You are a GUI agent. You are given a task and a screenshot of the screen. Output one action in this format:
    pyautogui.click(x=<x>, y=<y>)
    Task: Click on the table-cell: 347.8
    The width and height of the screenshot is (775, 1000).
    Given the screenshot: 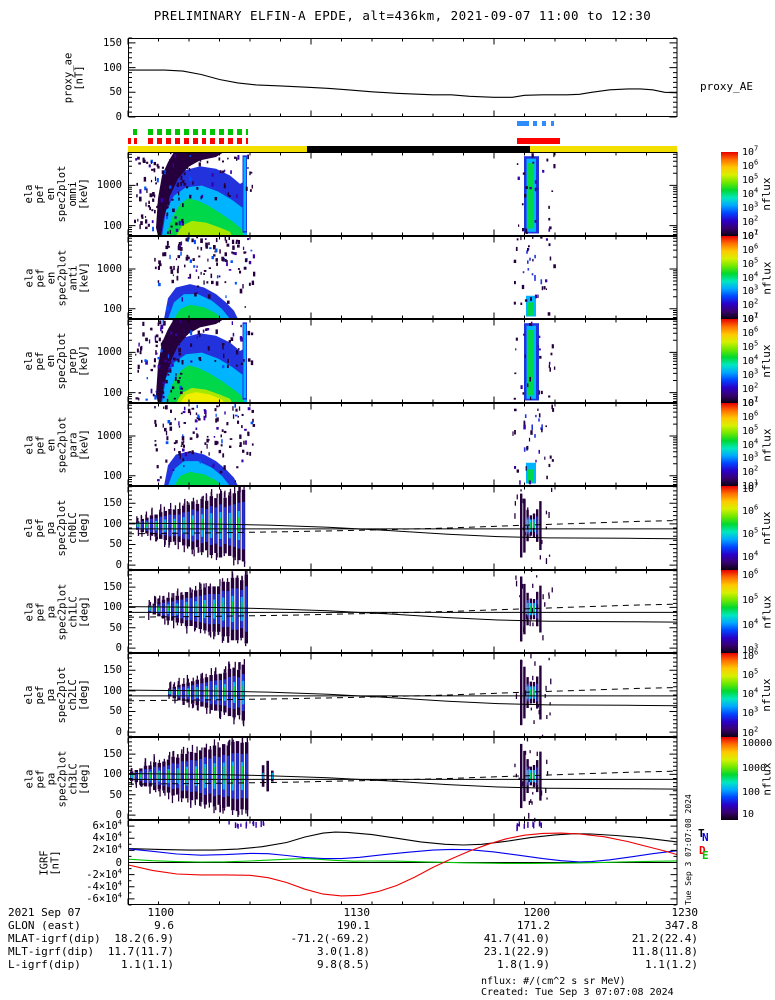 What is the action you would take?
    pyautogui.click(x=681, y=925)
    